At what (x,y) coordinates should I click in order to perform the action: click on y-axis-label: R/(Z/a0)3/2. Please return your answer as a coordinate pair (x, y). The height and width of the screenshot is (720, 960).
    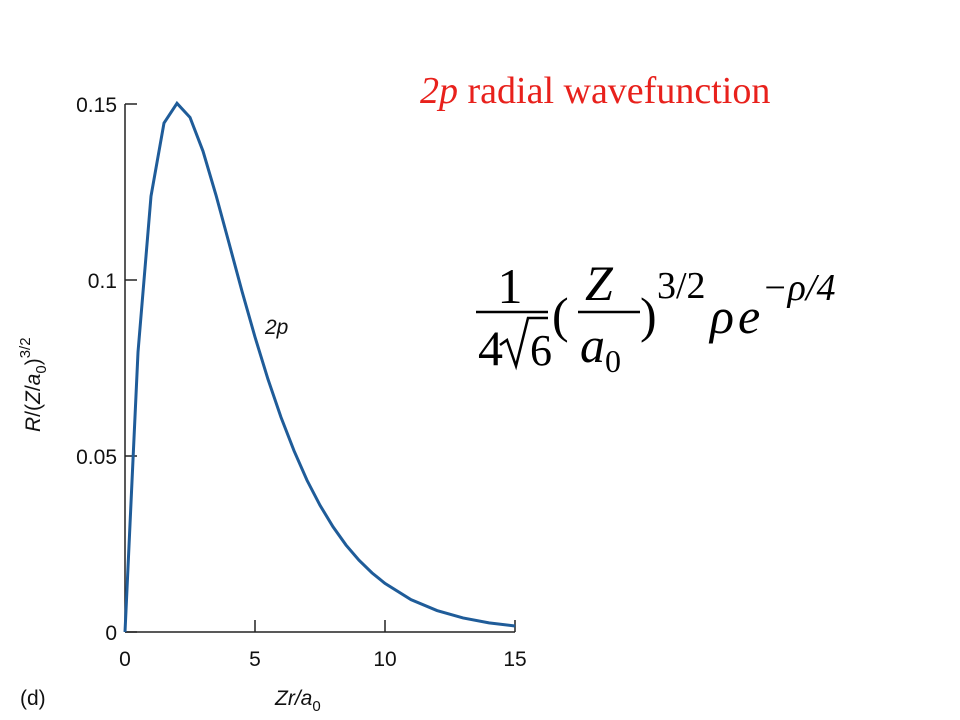
    Looking at the image, I should click on (33, 384).